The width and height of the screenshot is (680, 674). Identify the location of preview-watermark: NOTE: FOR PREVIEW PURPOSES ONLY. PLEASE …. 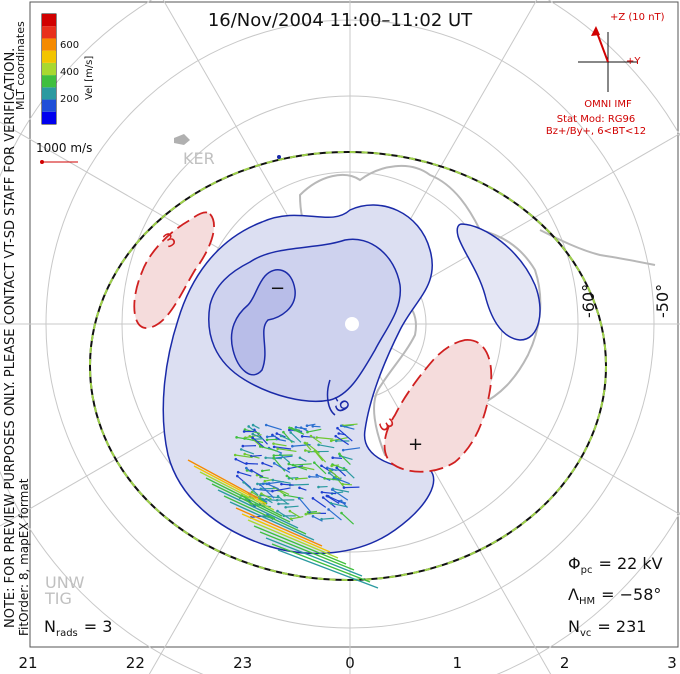
(10, 338).